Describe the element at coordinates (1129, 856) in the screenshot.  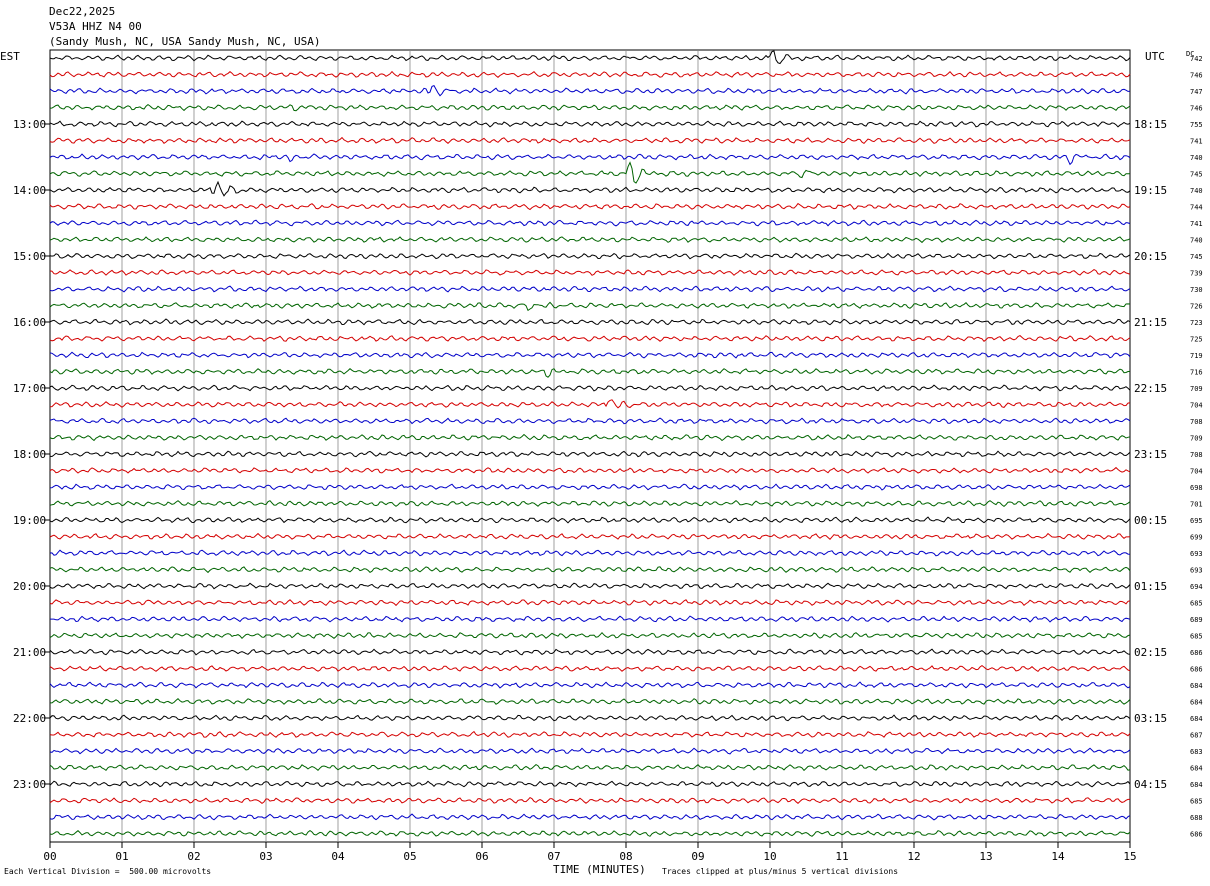
I see `x-tick-label: 15` at that location.